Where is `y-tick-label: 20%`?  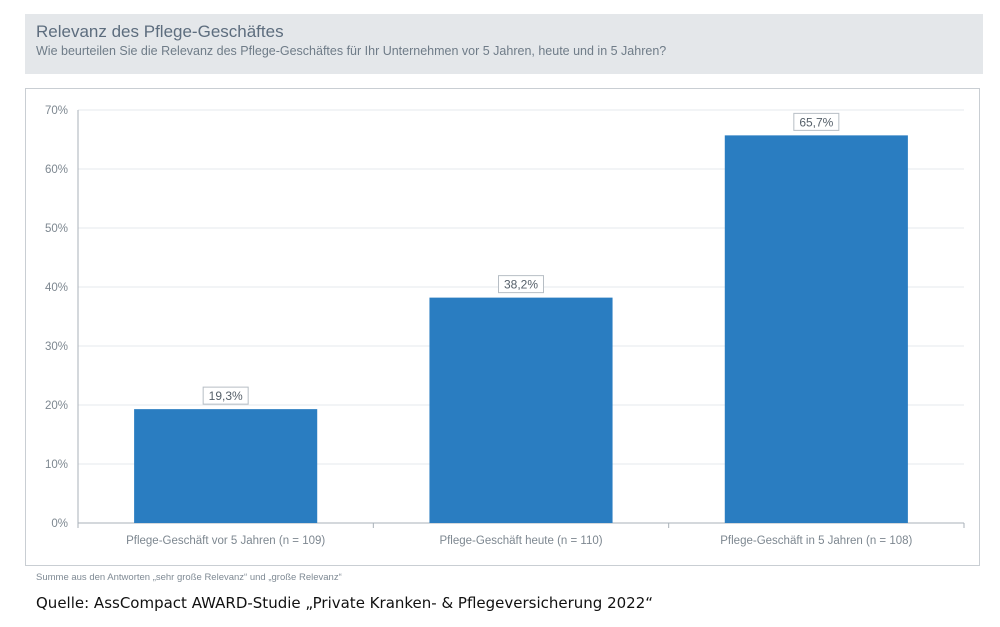 y-tick-label: 20% is located at coordinates (56, 406).